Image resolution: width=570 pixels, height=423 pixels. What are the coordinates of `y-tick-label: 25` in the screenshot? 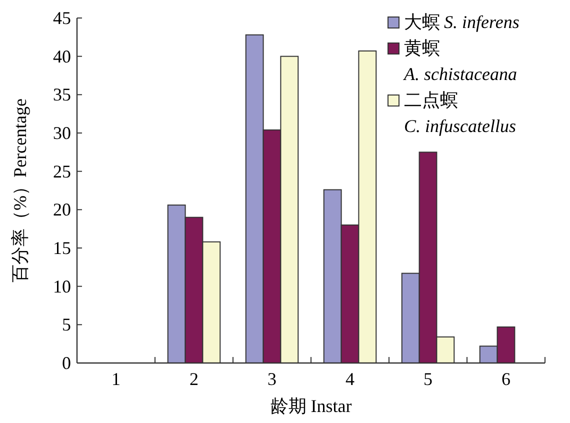 It's located at (62, 171).